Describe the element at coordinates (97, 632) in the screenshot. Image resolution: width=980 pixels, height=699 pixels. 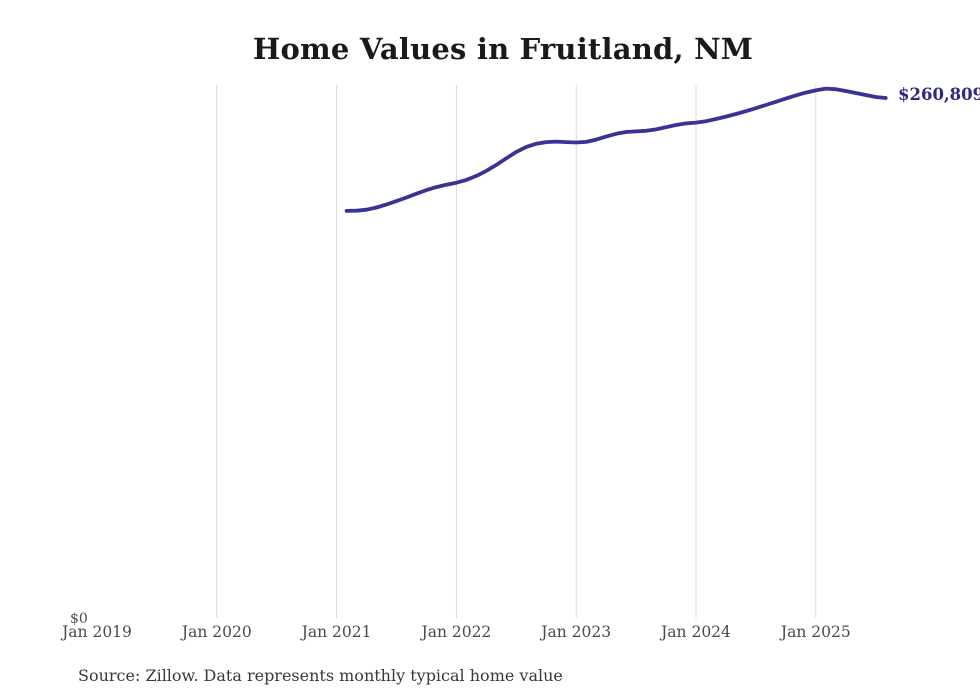
I see `x-tick-label: Jan 2019` at that location.